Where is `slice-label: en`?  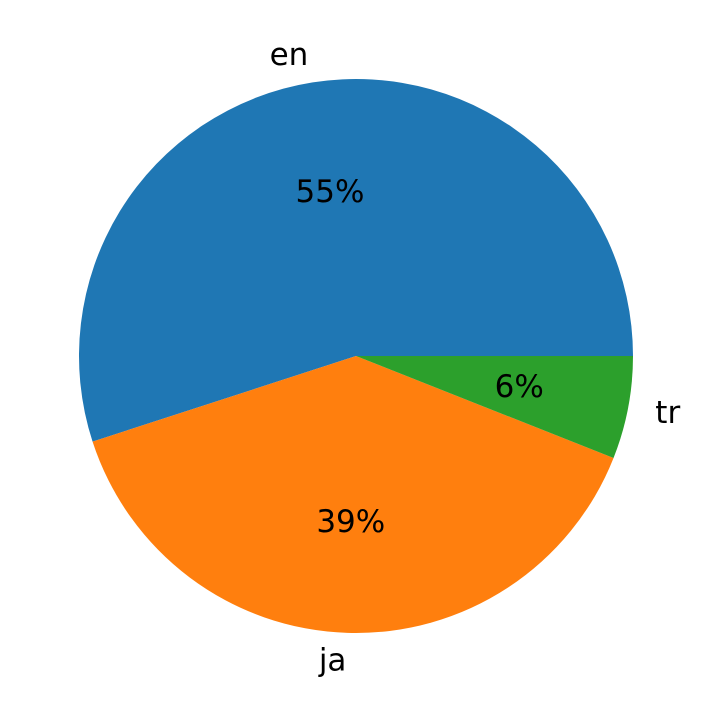
slice-label: en is located at coordinates (289, 55).